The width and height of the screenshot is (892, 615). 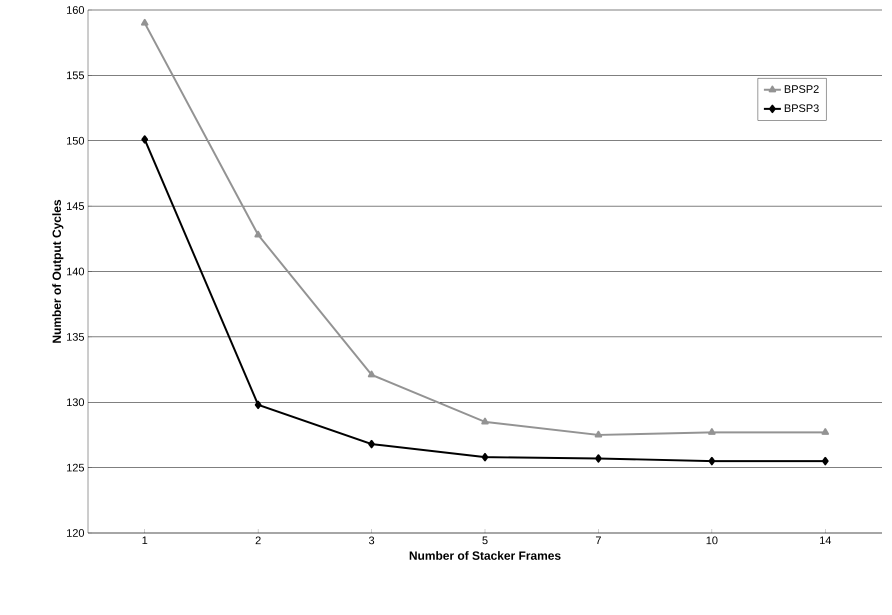 I want to click on y-tick-label: 145, so click(x=75, y=206).